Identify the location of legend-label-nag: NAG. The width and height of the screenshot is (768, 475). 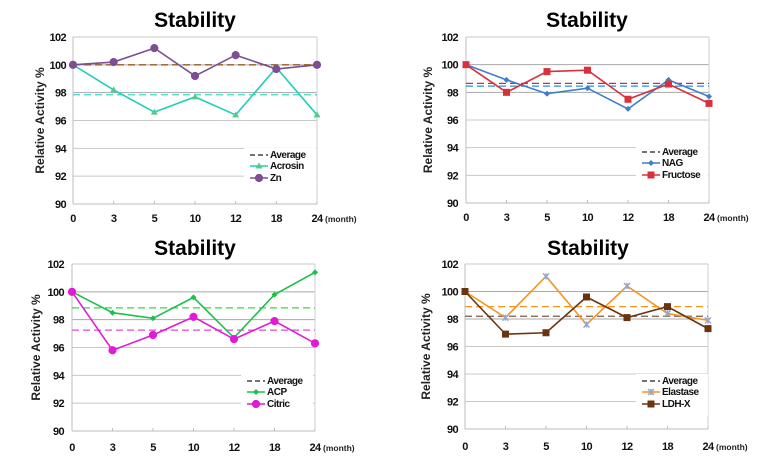
(672, 163).